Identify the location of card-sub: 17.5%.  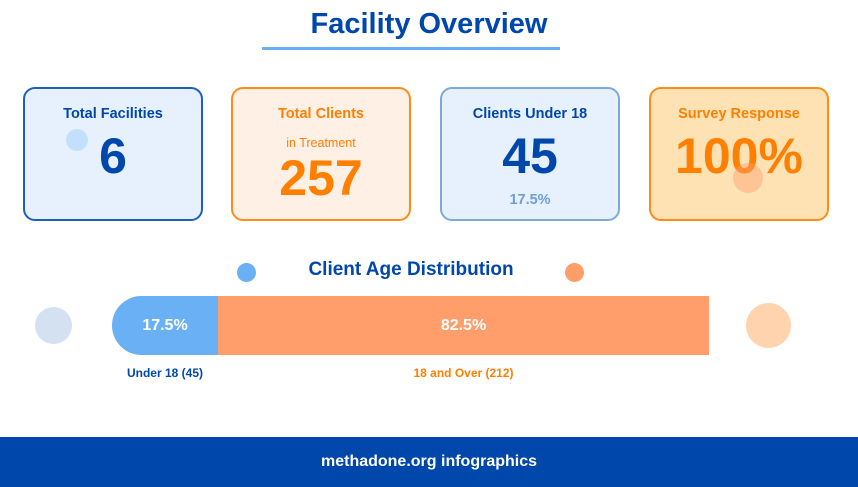
(530, 200).